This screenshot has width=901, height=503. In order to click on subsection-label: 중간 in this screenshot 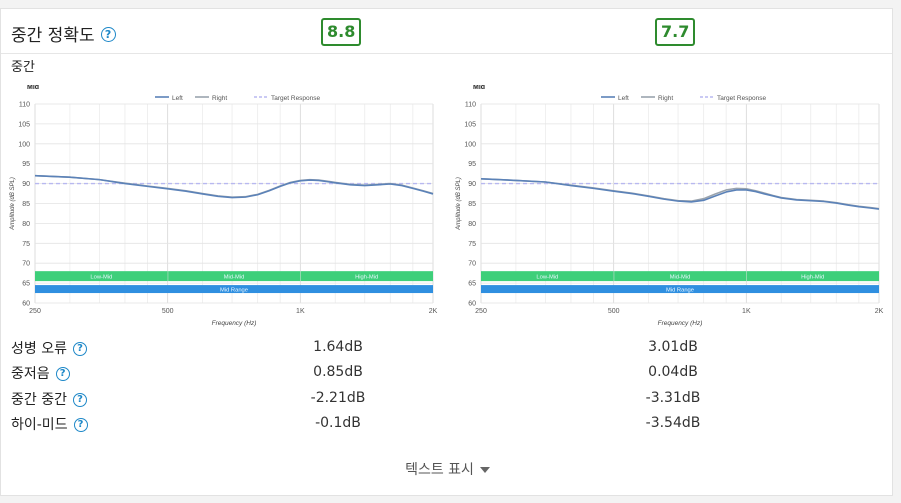, I will do `click(23, 67)`.